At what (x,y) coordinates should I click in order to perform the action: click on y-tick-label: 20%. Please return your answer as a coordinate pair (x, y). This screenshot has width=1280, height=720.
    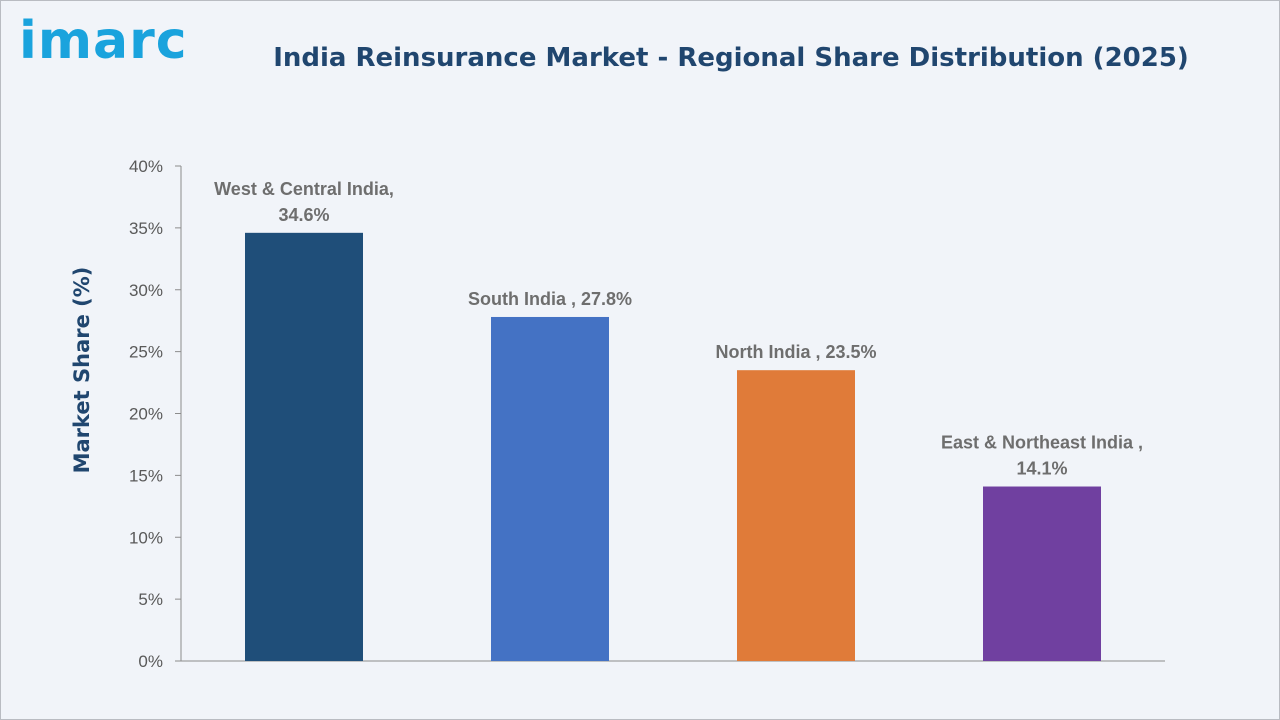
    Looking at the image, I should click on (146, 414).